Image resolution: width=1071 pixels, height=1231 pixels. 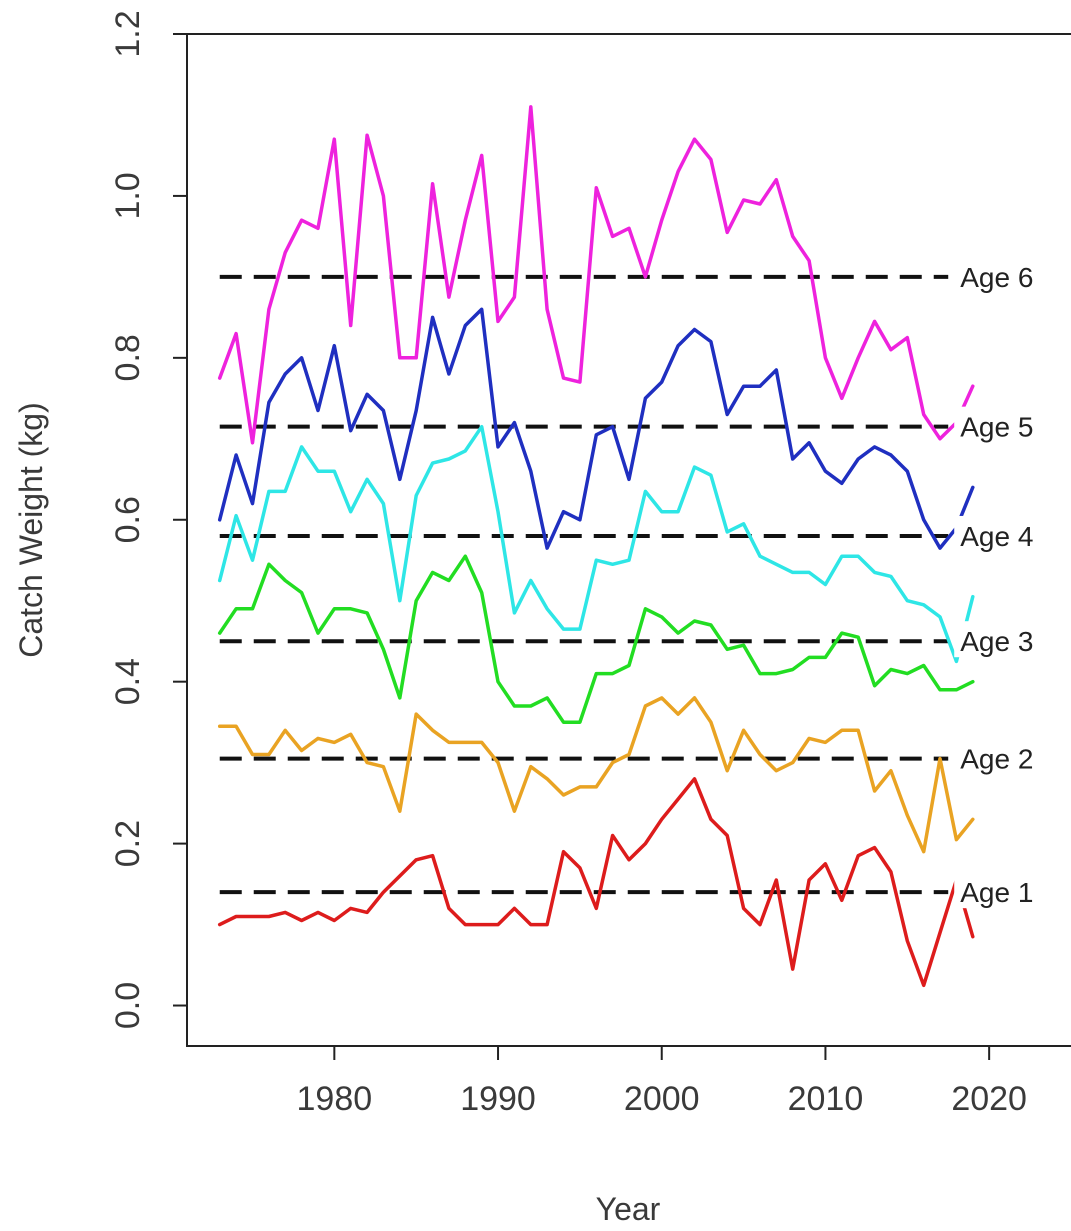 I want to click on y-tick-label: 1.0, so click(x=128, y=195).